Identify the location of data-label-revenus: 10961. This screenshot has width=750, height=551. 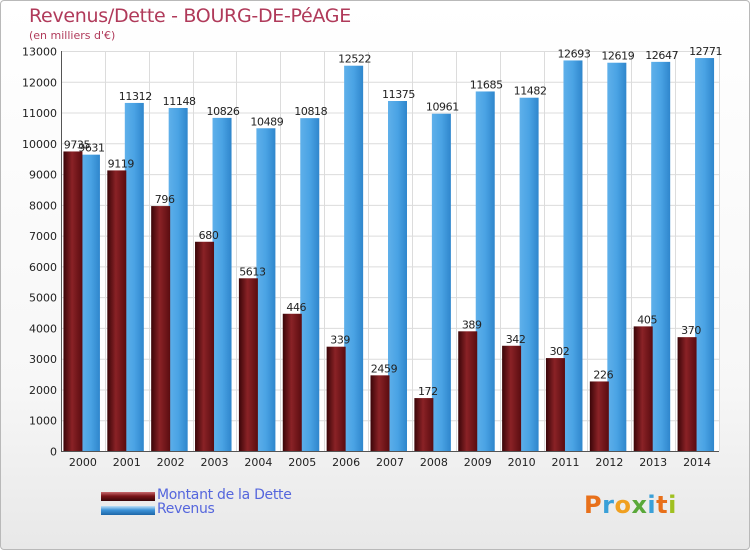
(442, 107).